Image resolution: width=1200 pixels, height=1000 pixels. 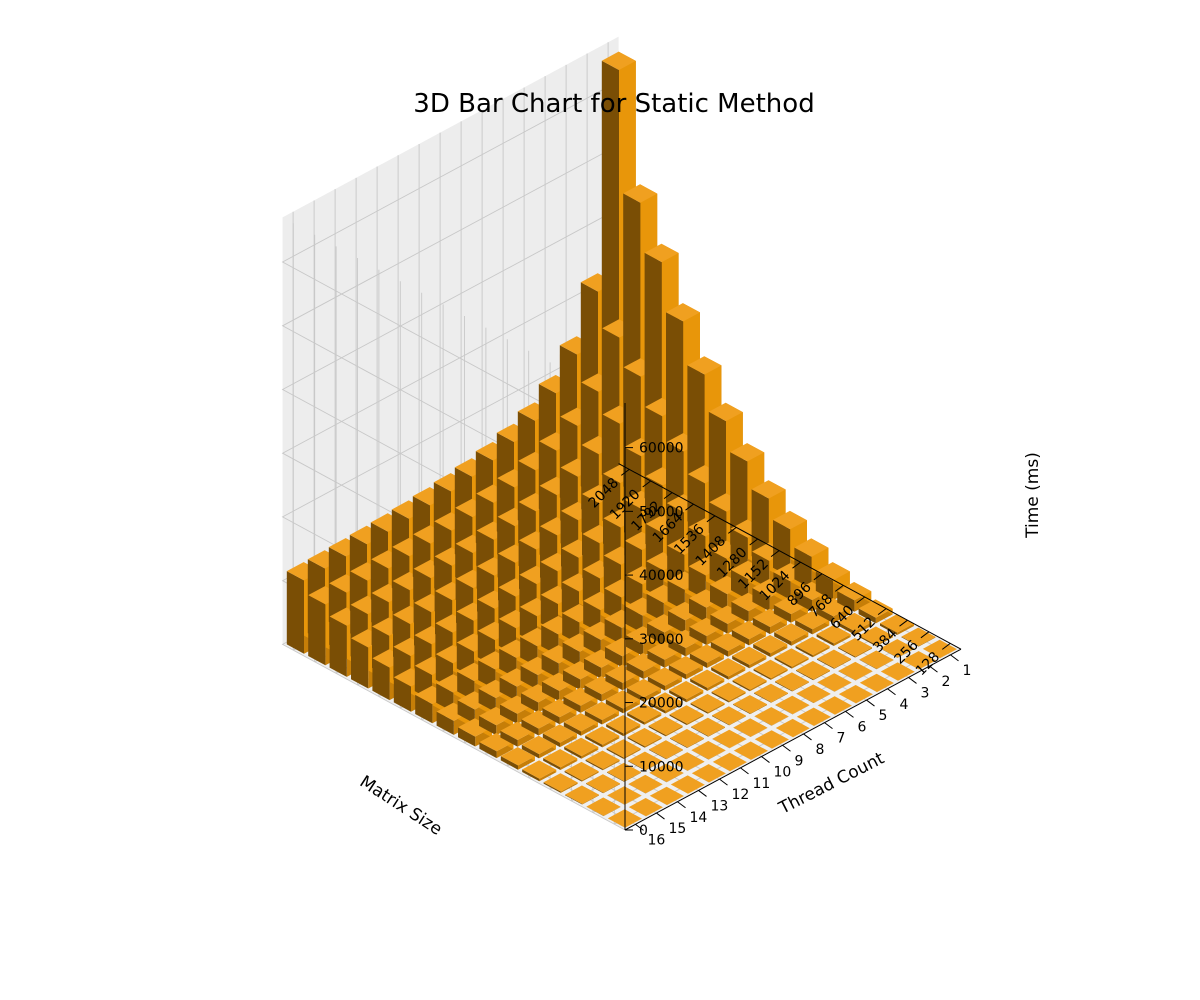 What do you see at coordinates (661, 640) in the screenshot?
I see `z-tick-label: 30000` at bounding box center [661, 640].